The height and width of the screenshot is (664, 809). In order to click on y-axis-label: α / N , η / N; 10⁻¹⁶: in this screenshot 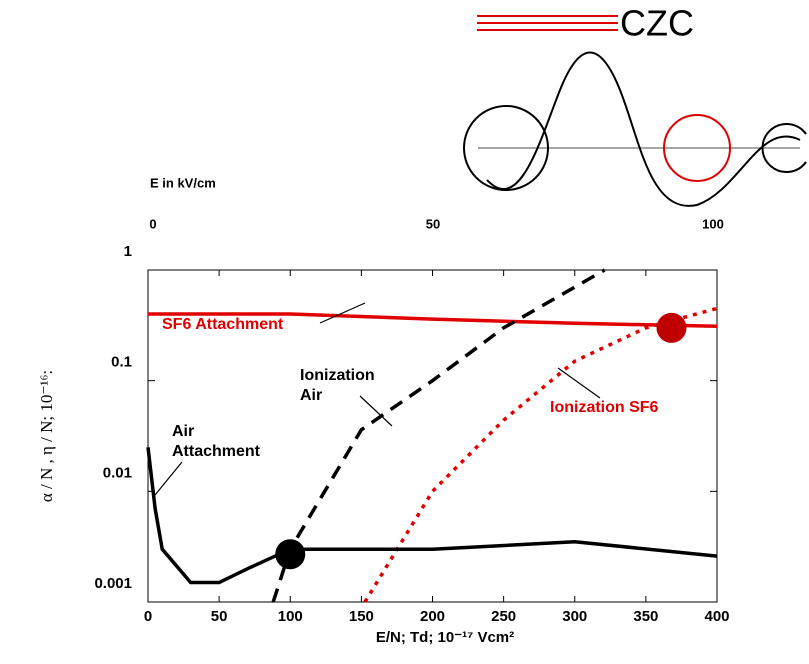, I will do `click(46, 436)`.